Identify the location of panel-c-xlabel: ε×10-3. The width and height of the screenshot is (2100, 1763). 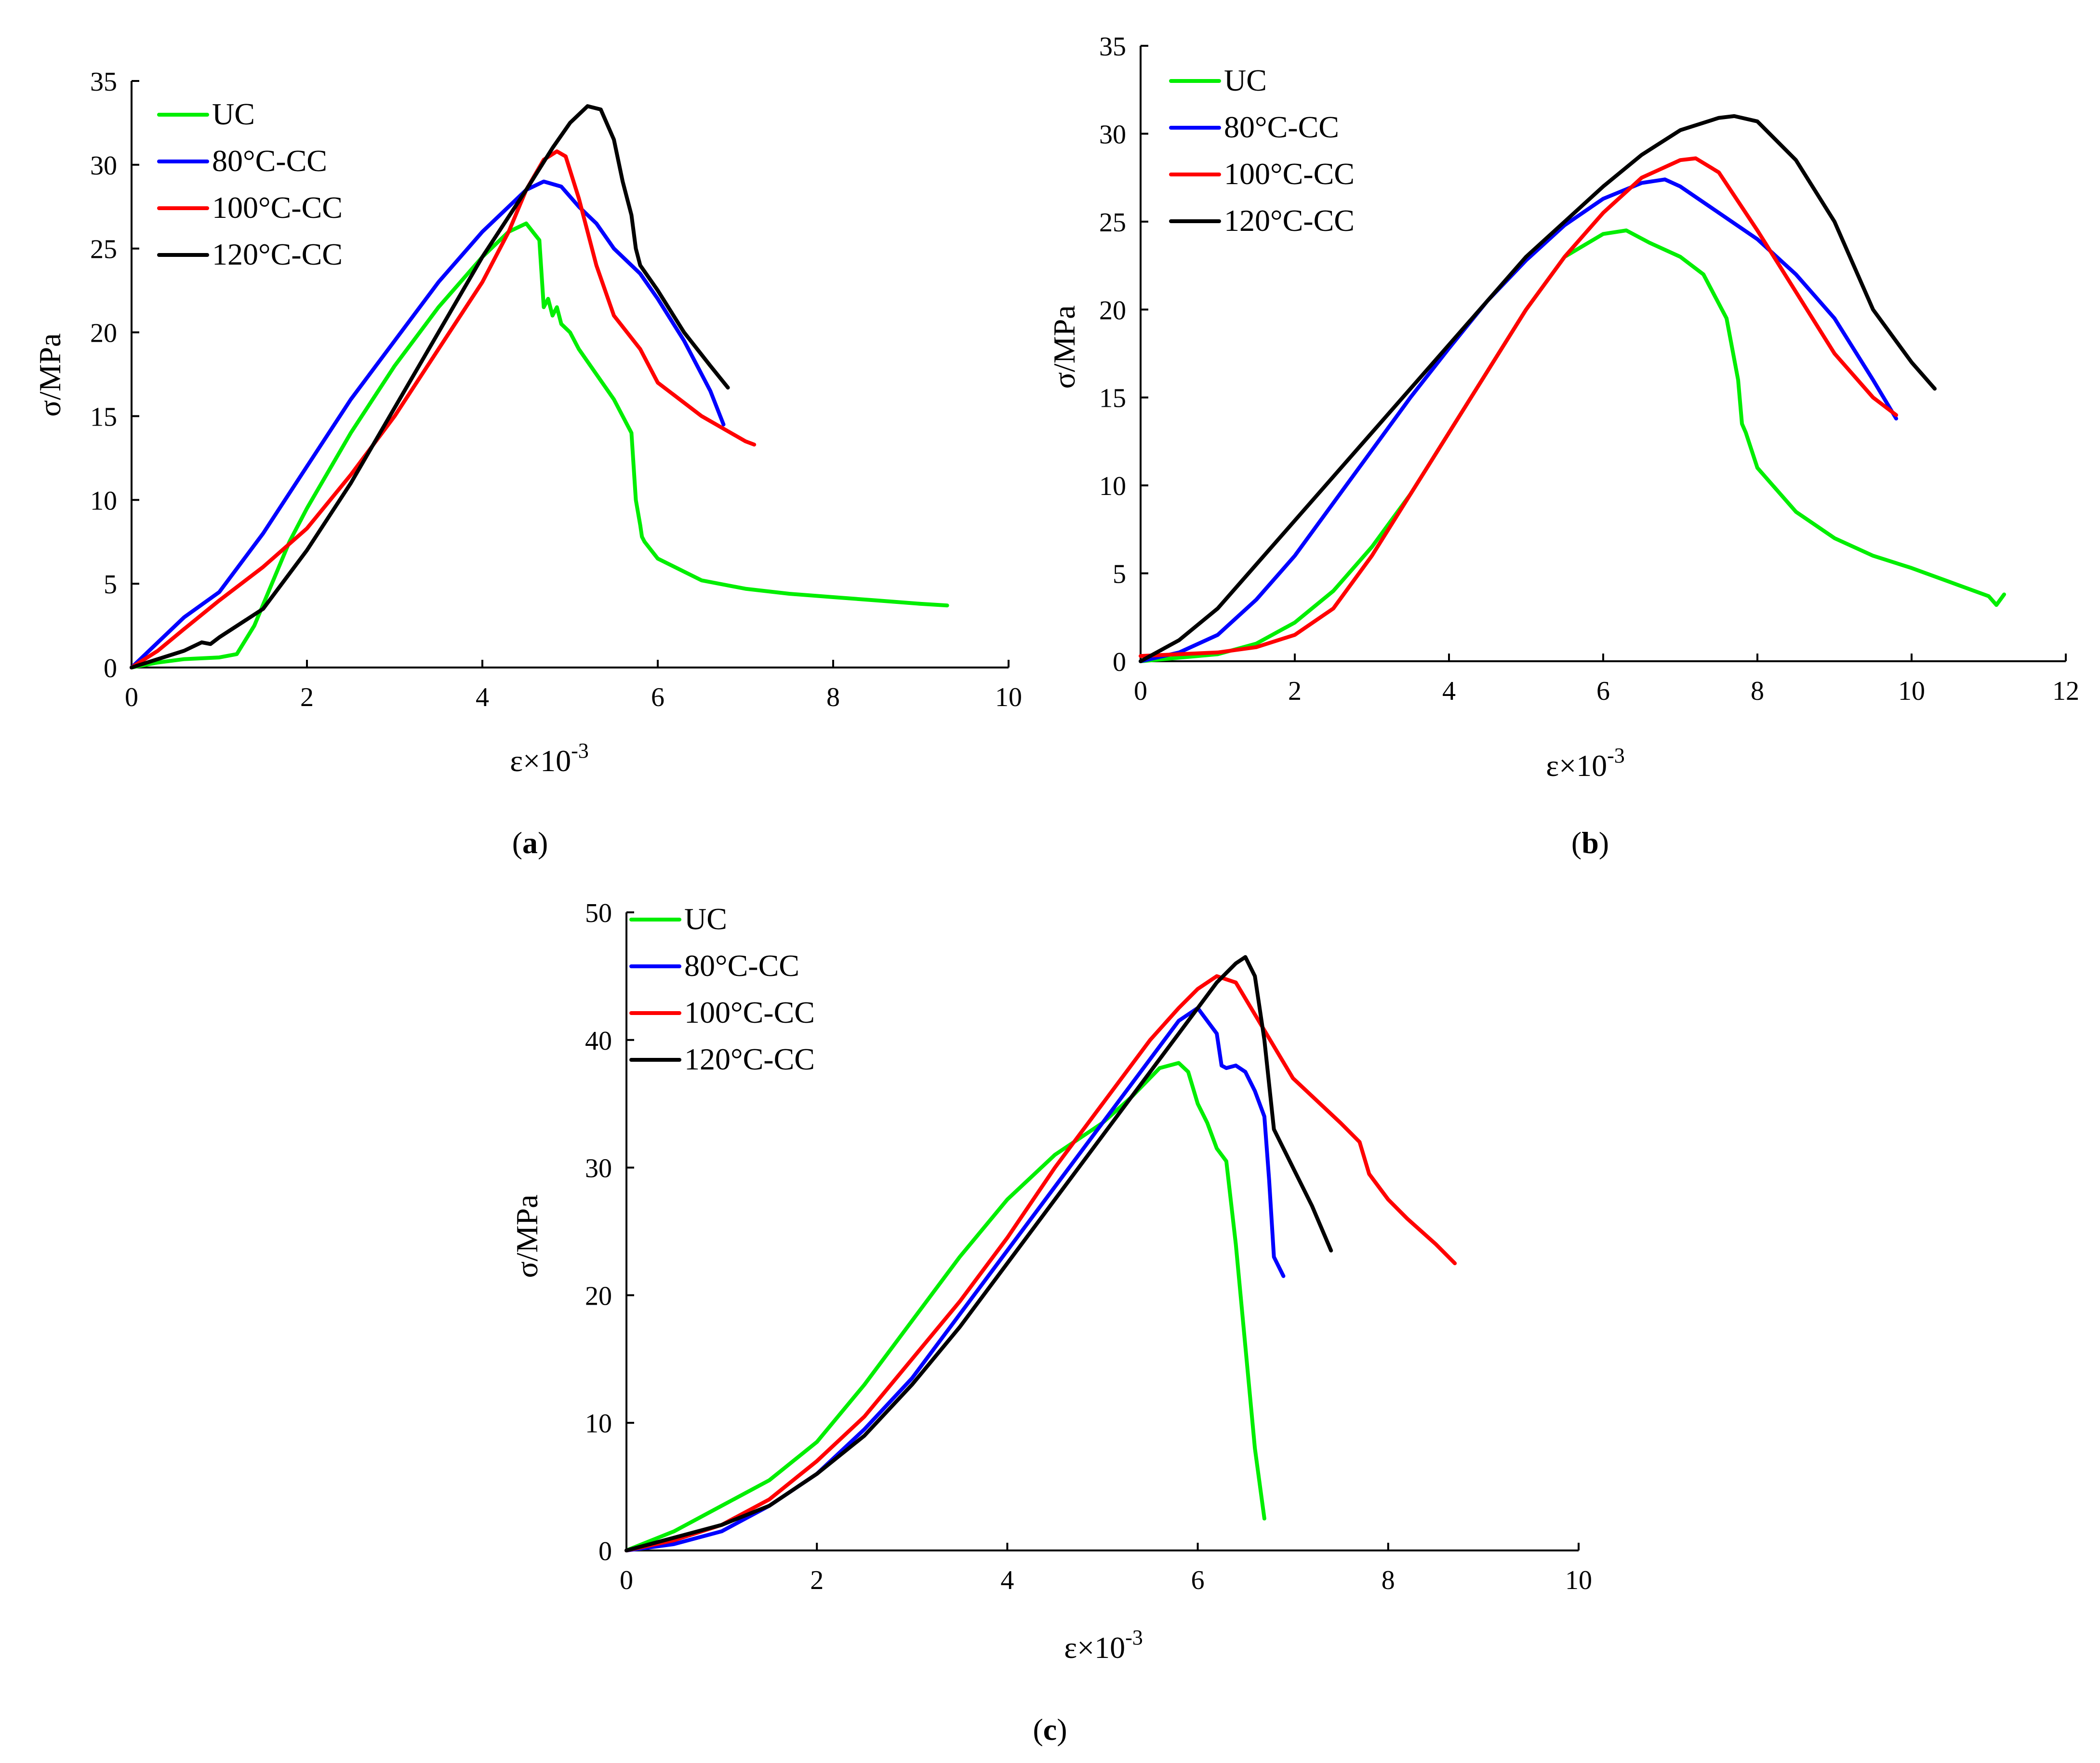
(1104, 1646).